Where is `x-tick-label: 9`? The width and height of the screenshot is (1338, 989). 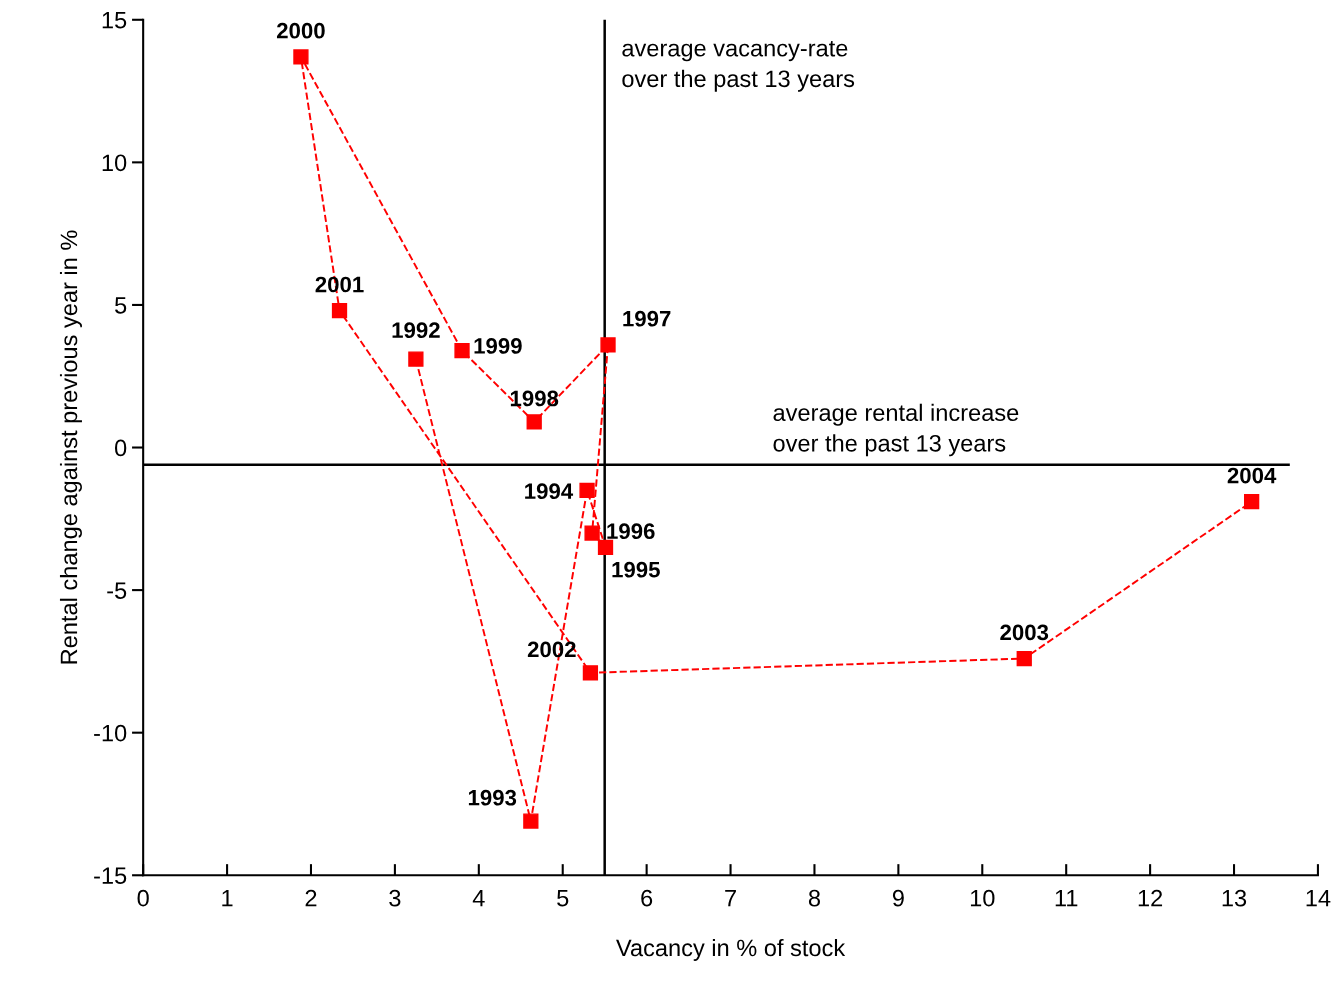 x-tick-label: 9 is located at coordinates (898, 898).